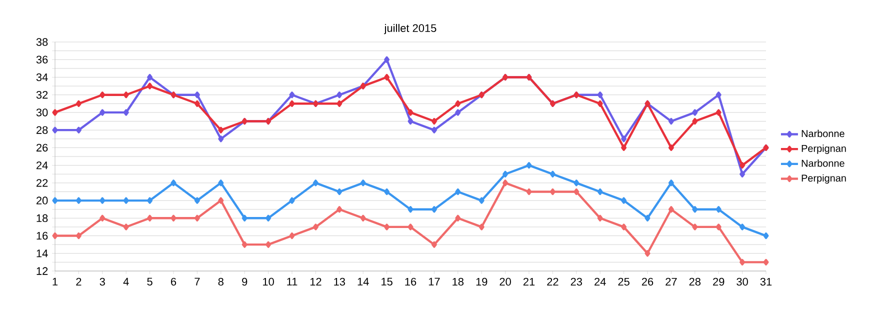 This screenshot has width=886, height=322. I want to click on y-tick-label: 24, so click(42, 165).